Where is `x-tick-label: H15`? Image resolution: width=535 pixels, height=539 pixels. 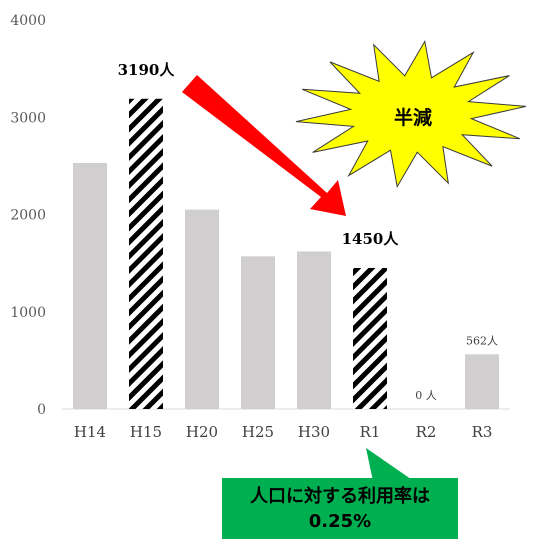
x-tick-label: H15 is located at coordinates (146, 432).